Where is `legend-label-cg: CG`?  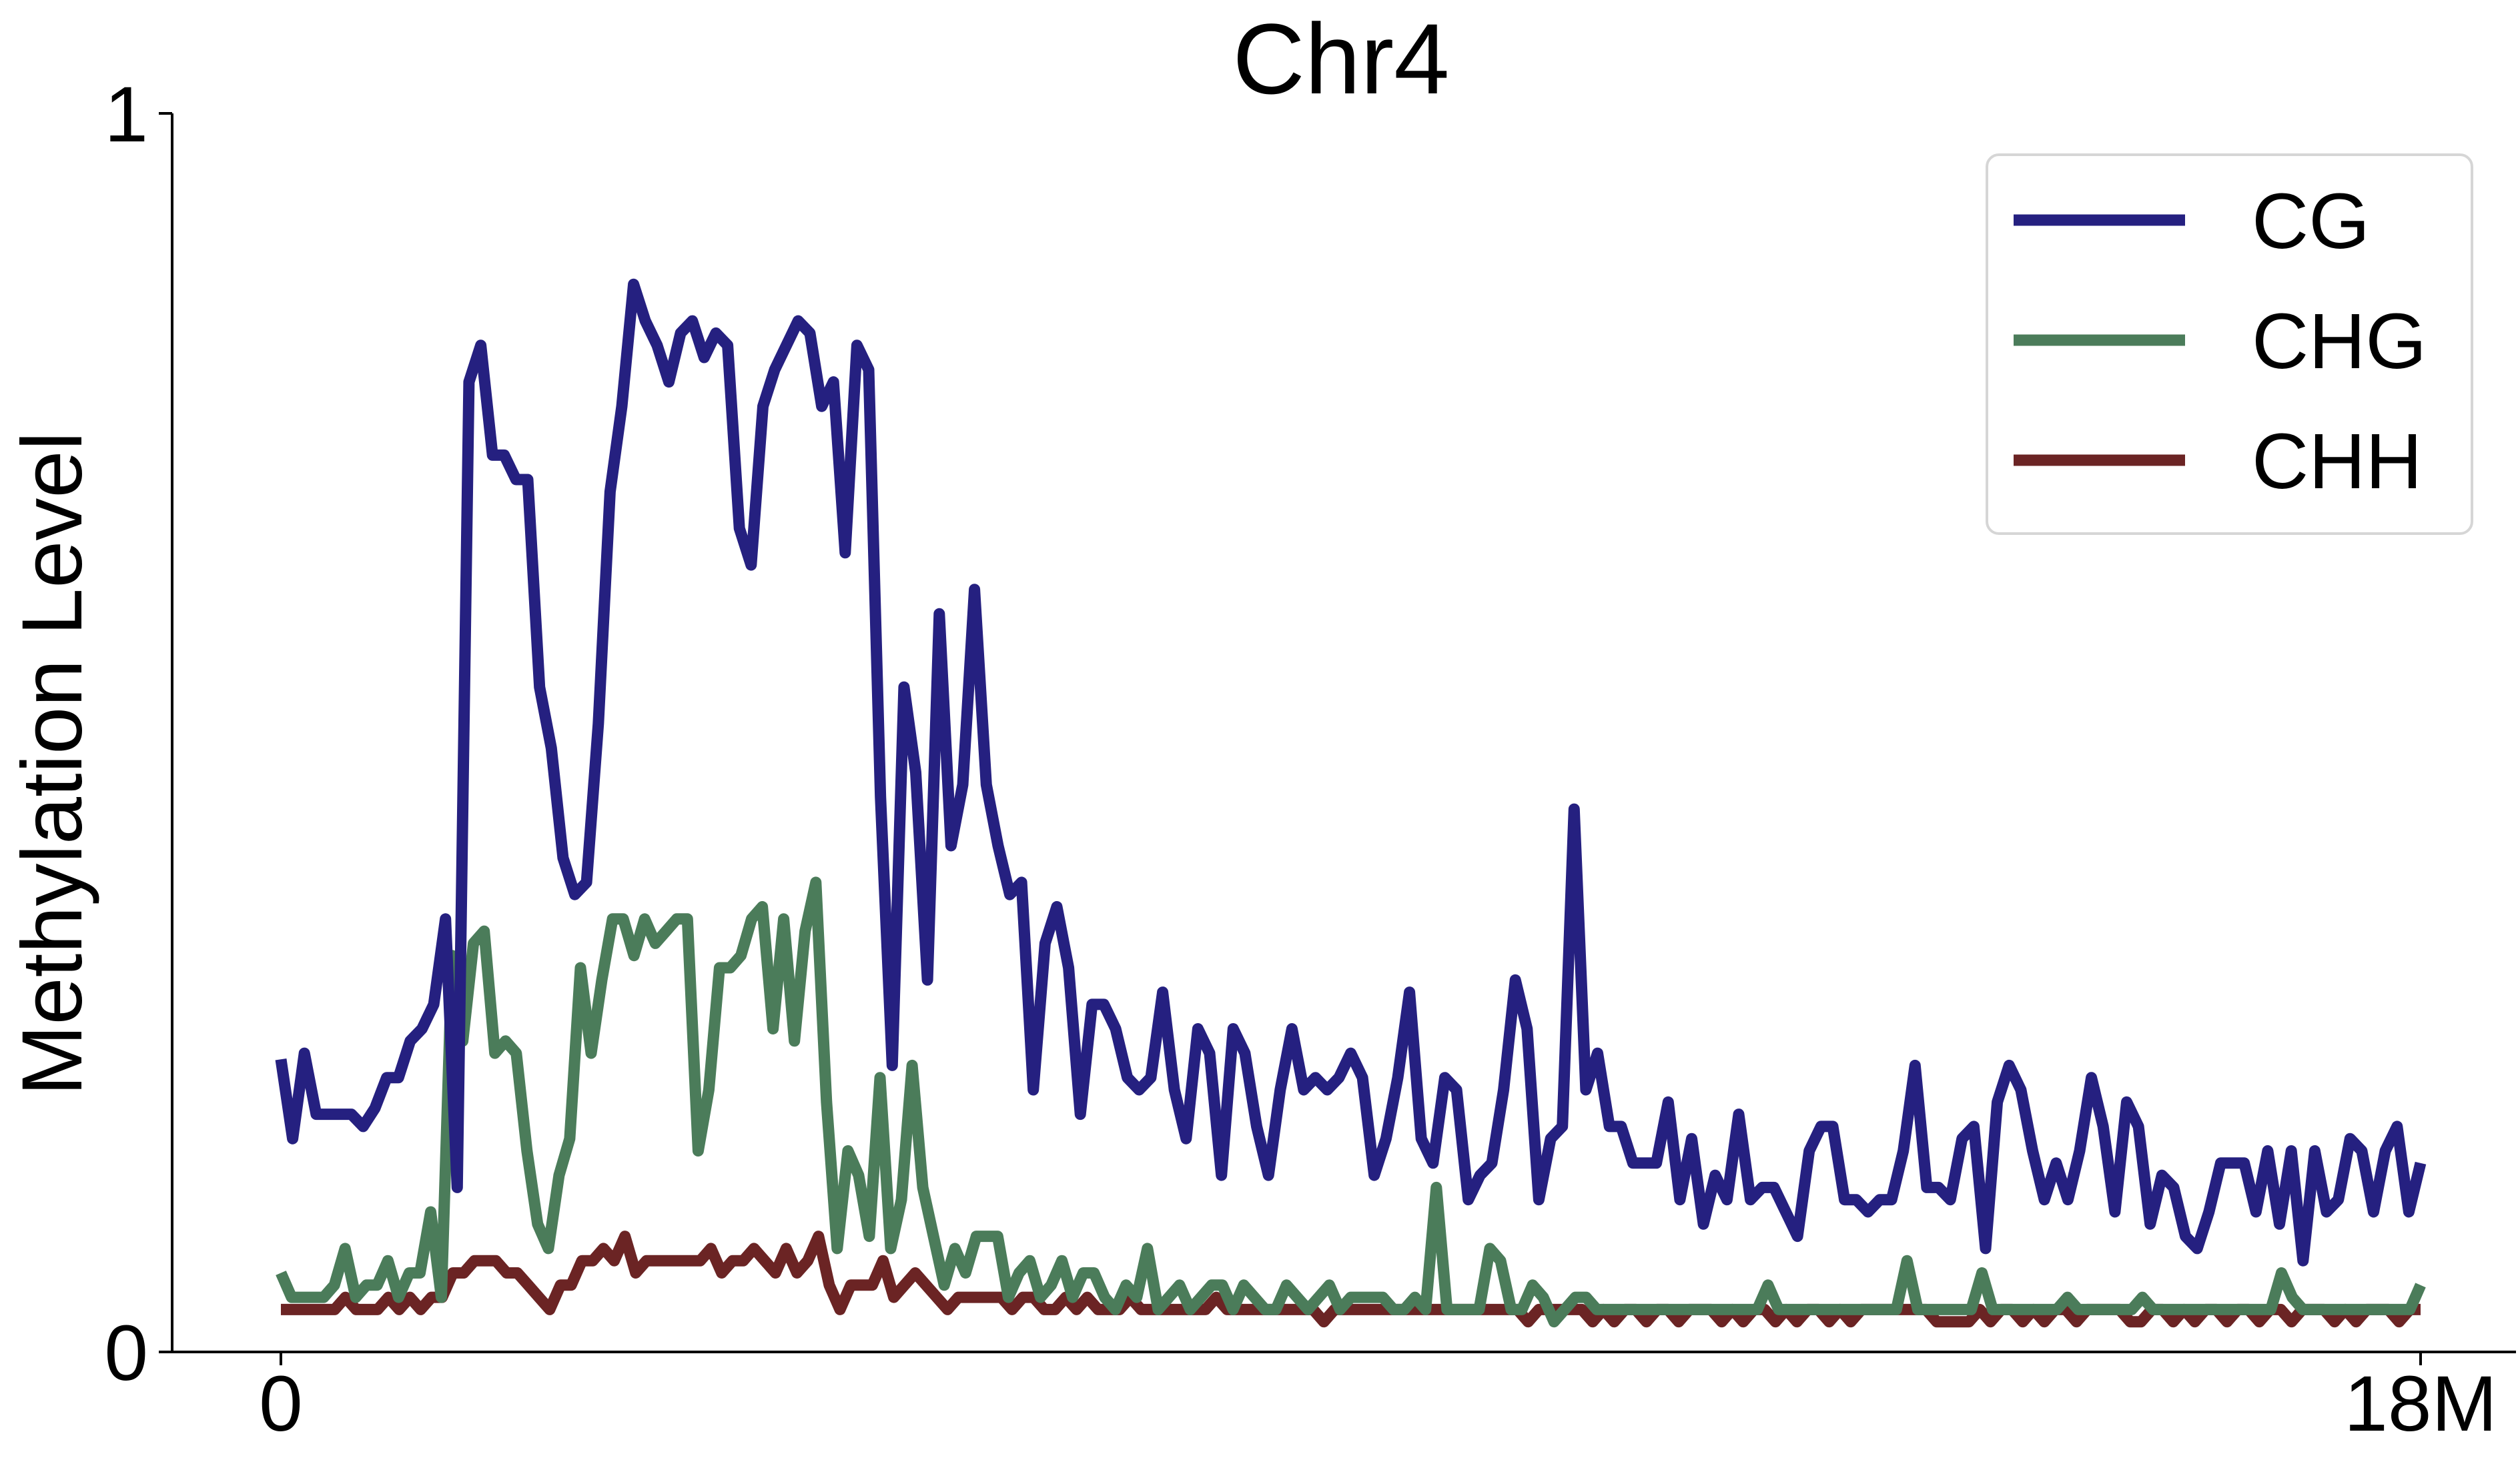 legend-label-cg: CG is located at coordinates (2311, 221).